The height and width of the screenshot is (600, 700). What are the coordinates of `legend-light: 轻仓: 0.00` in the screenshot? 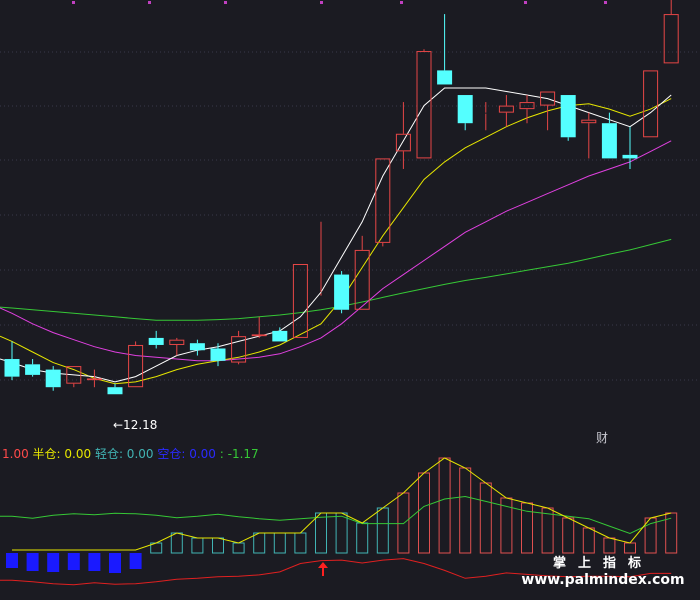 It's located at (124, 454).